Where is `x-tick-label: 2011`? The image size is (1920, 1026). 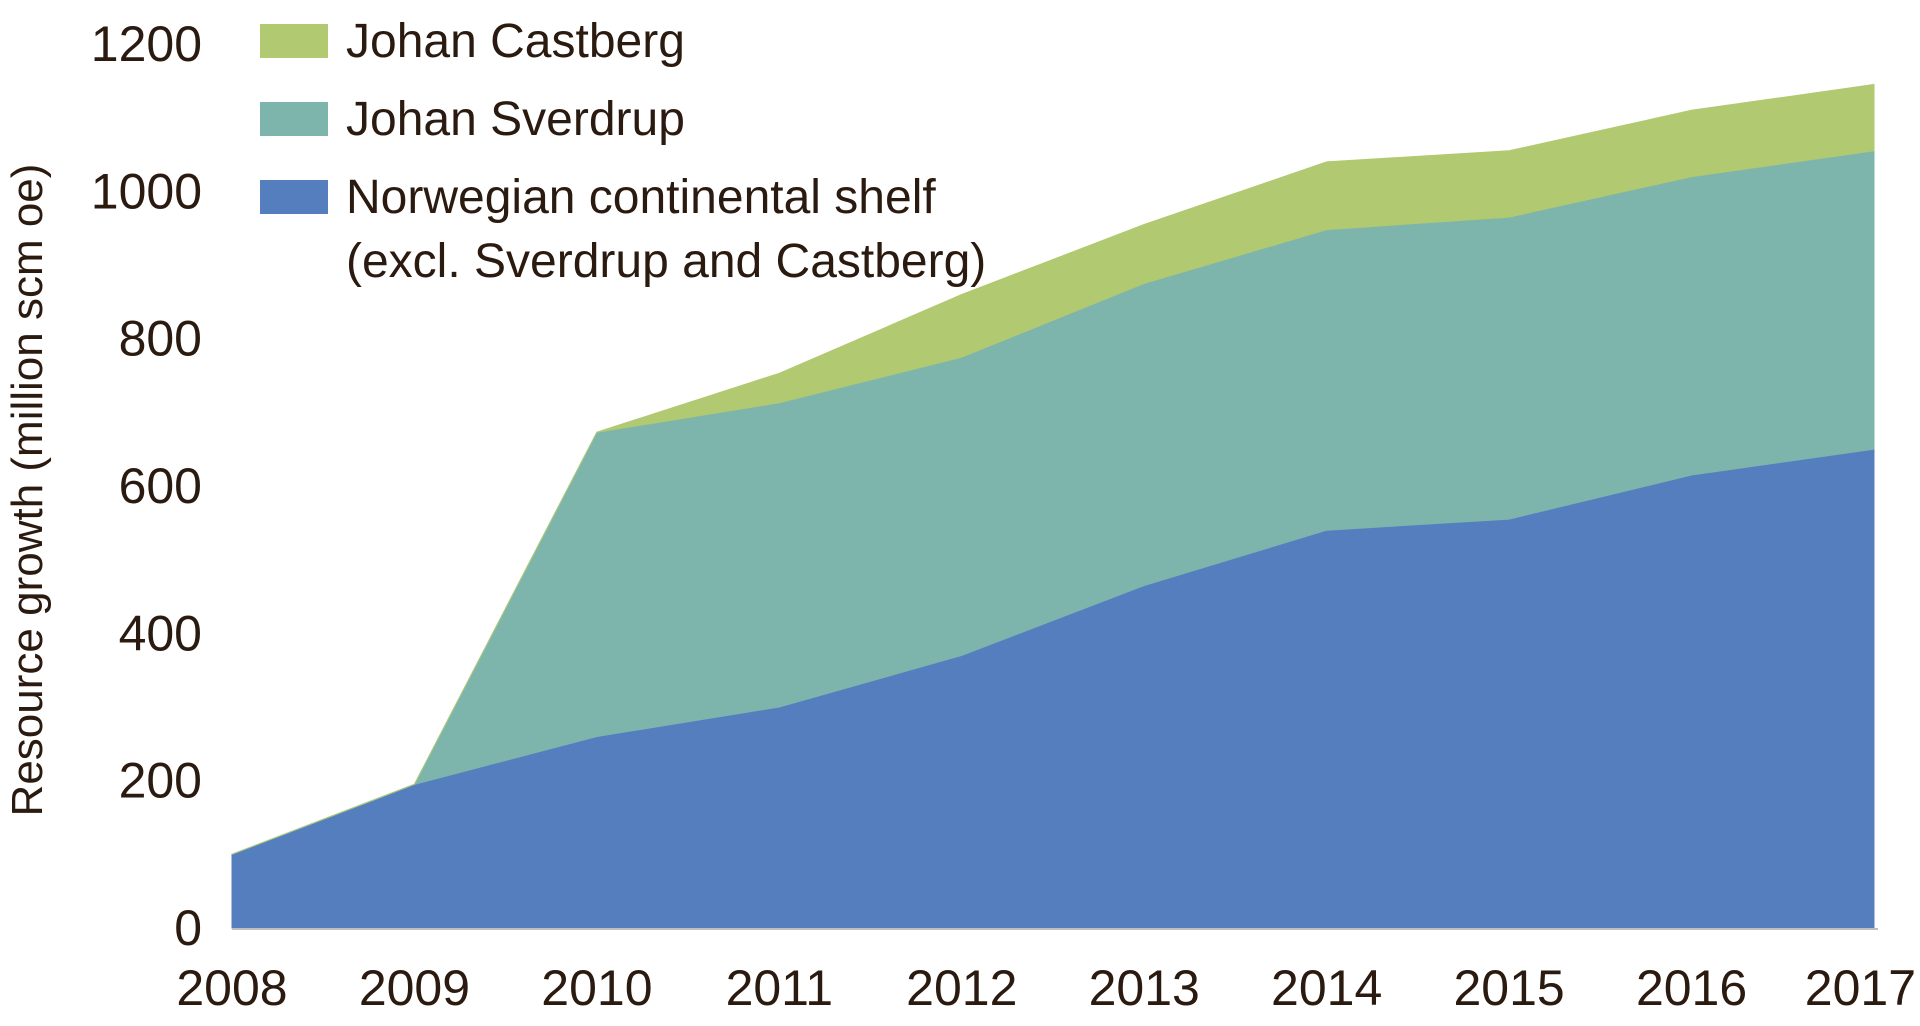 x-tick-label: 2011 is located at coordinates (780, 988).